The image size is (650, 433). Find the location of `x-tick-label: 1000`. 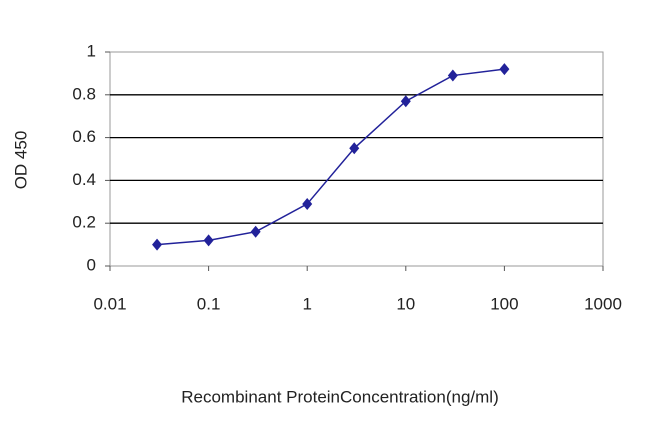

x-tick-label: 1000 is located at coordinates (603, 303).